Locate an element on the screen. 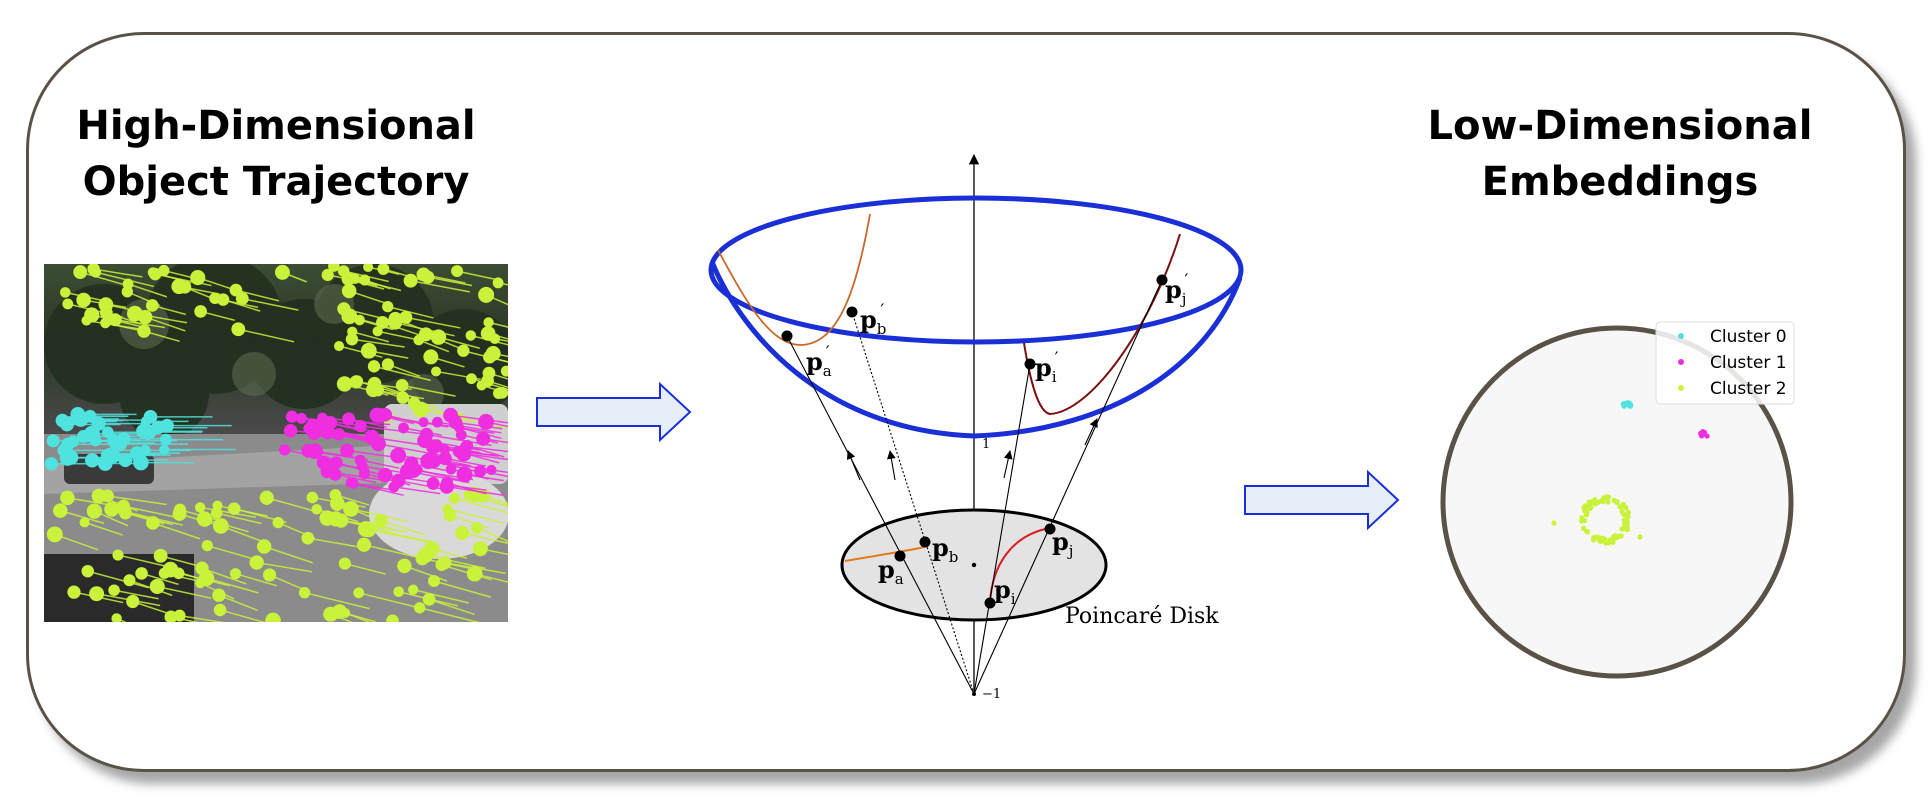 Image resolution: width=1928 pixels, height=812 pixels. axis-bottom-label: −1 is located at coordinates (991, 694).